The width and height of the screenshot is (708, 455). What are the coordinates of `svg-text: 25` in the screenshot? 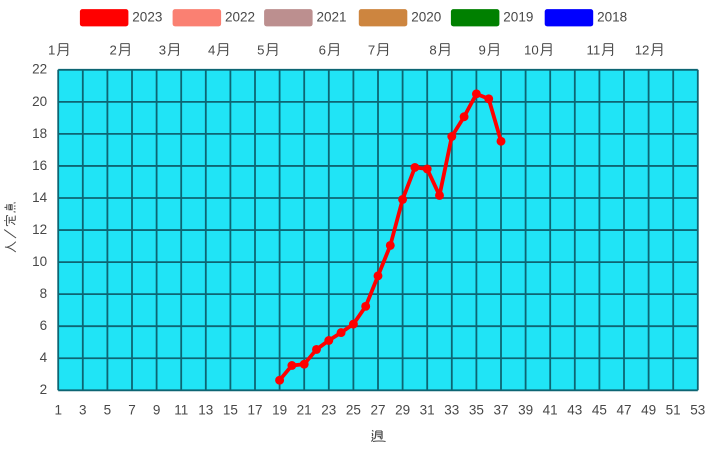 It's located at (353, 409).